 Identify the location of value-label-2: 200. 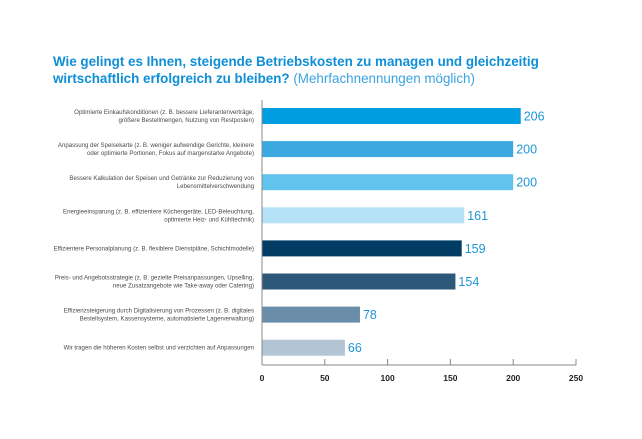
(526, 183).